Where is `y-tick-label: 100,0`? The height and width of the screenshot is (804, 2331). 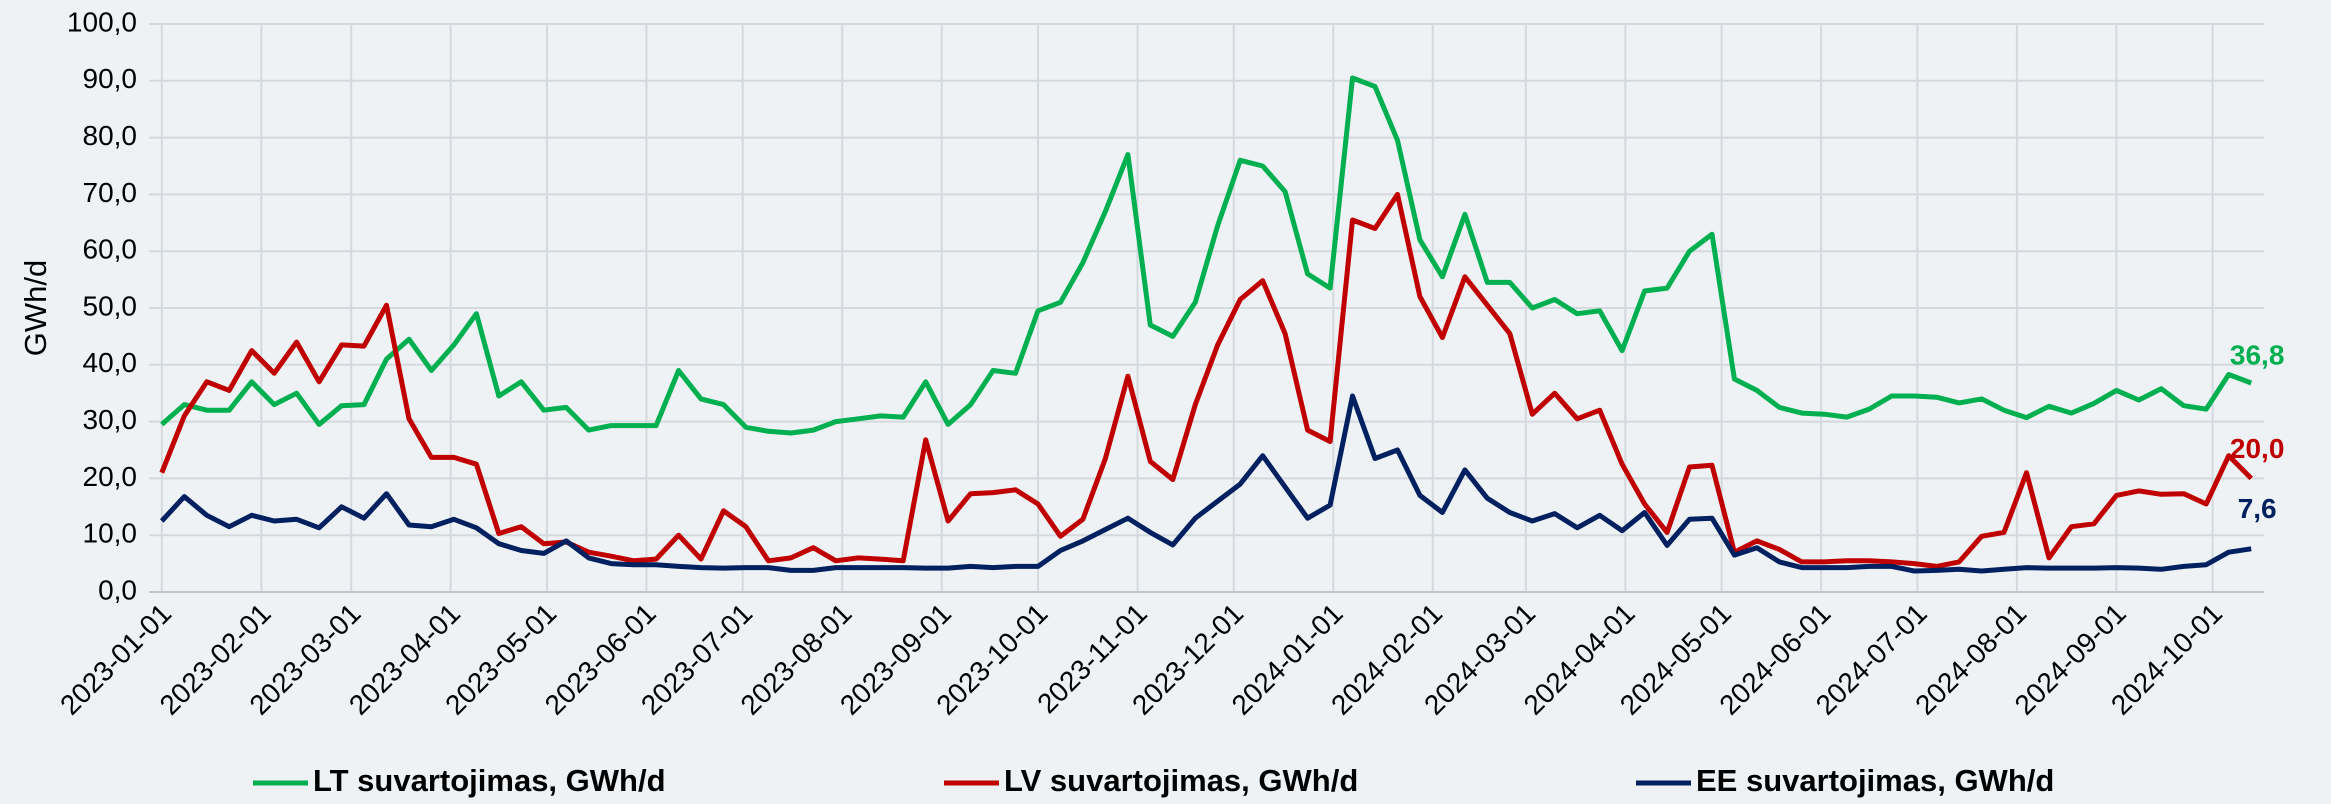 y-tick-label: 100,0 is located at coordinates (102, 21).